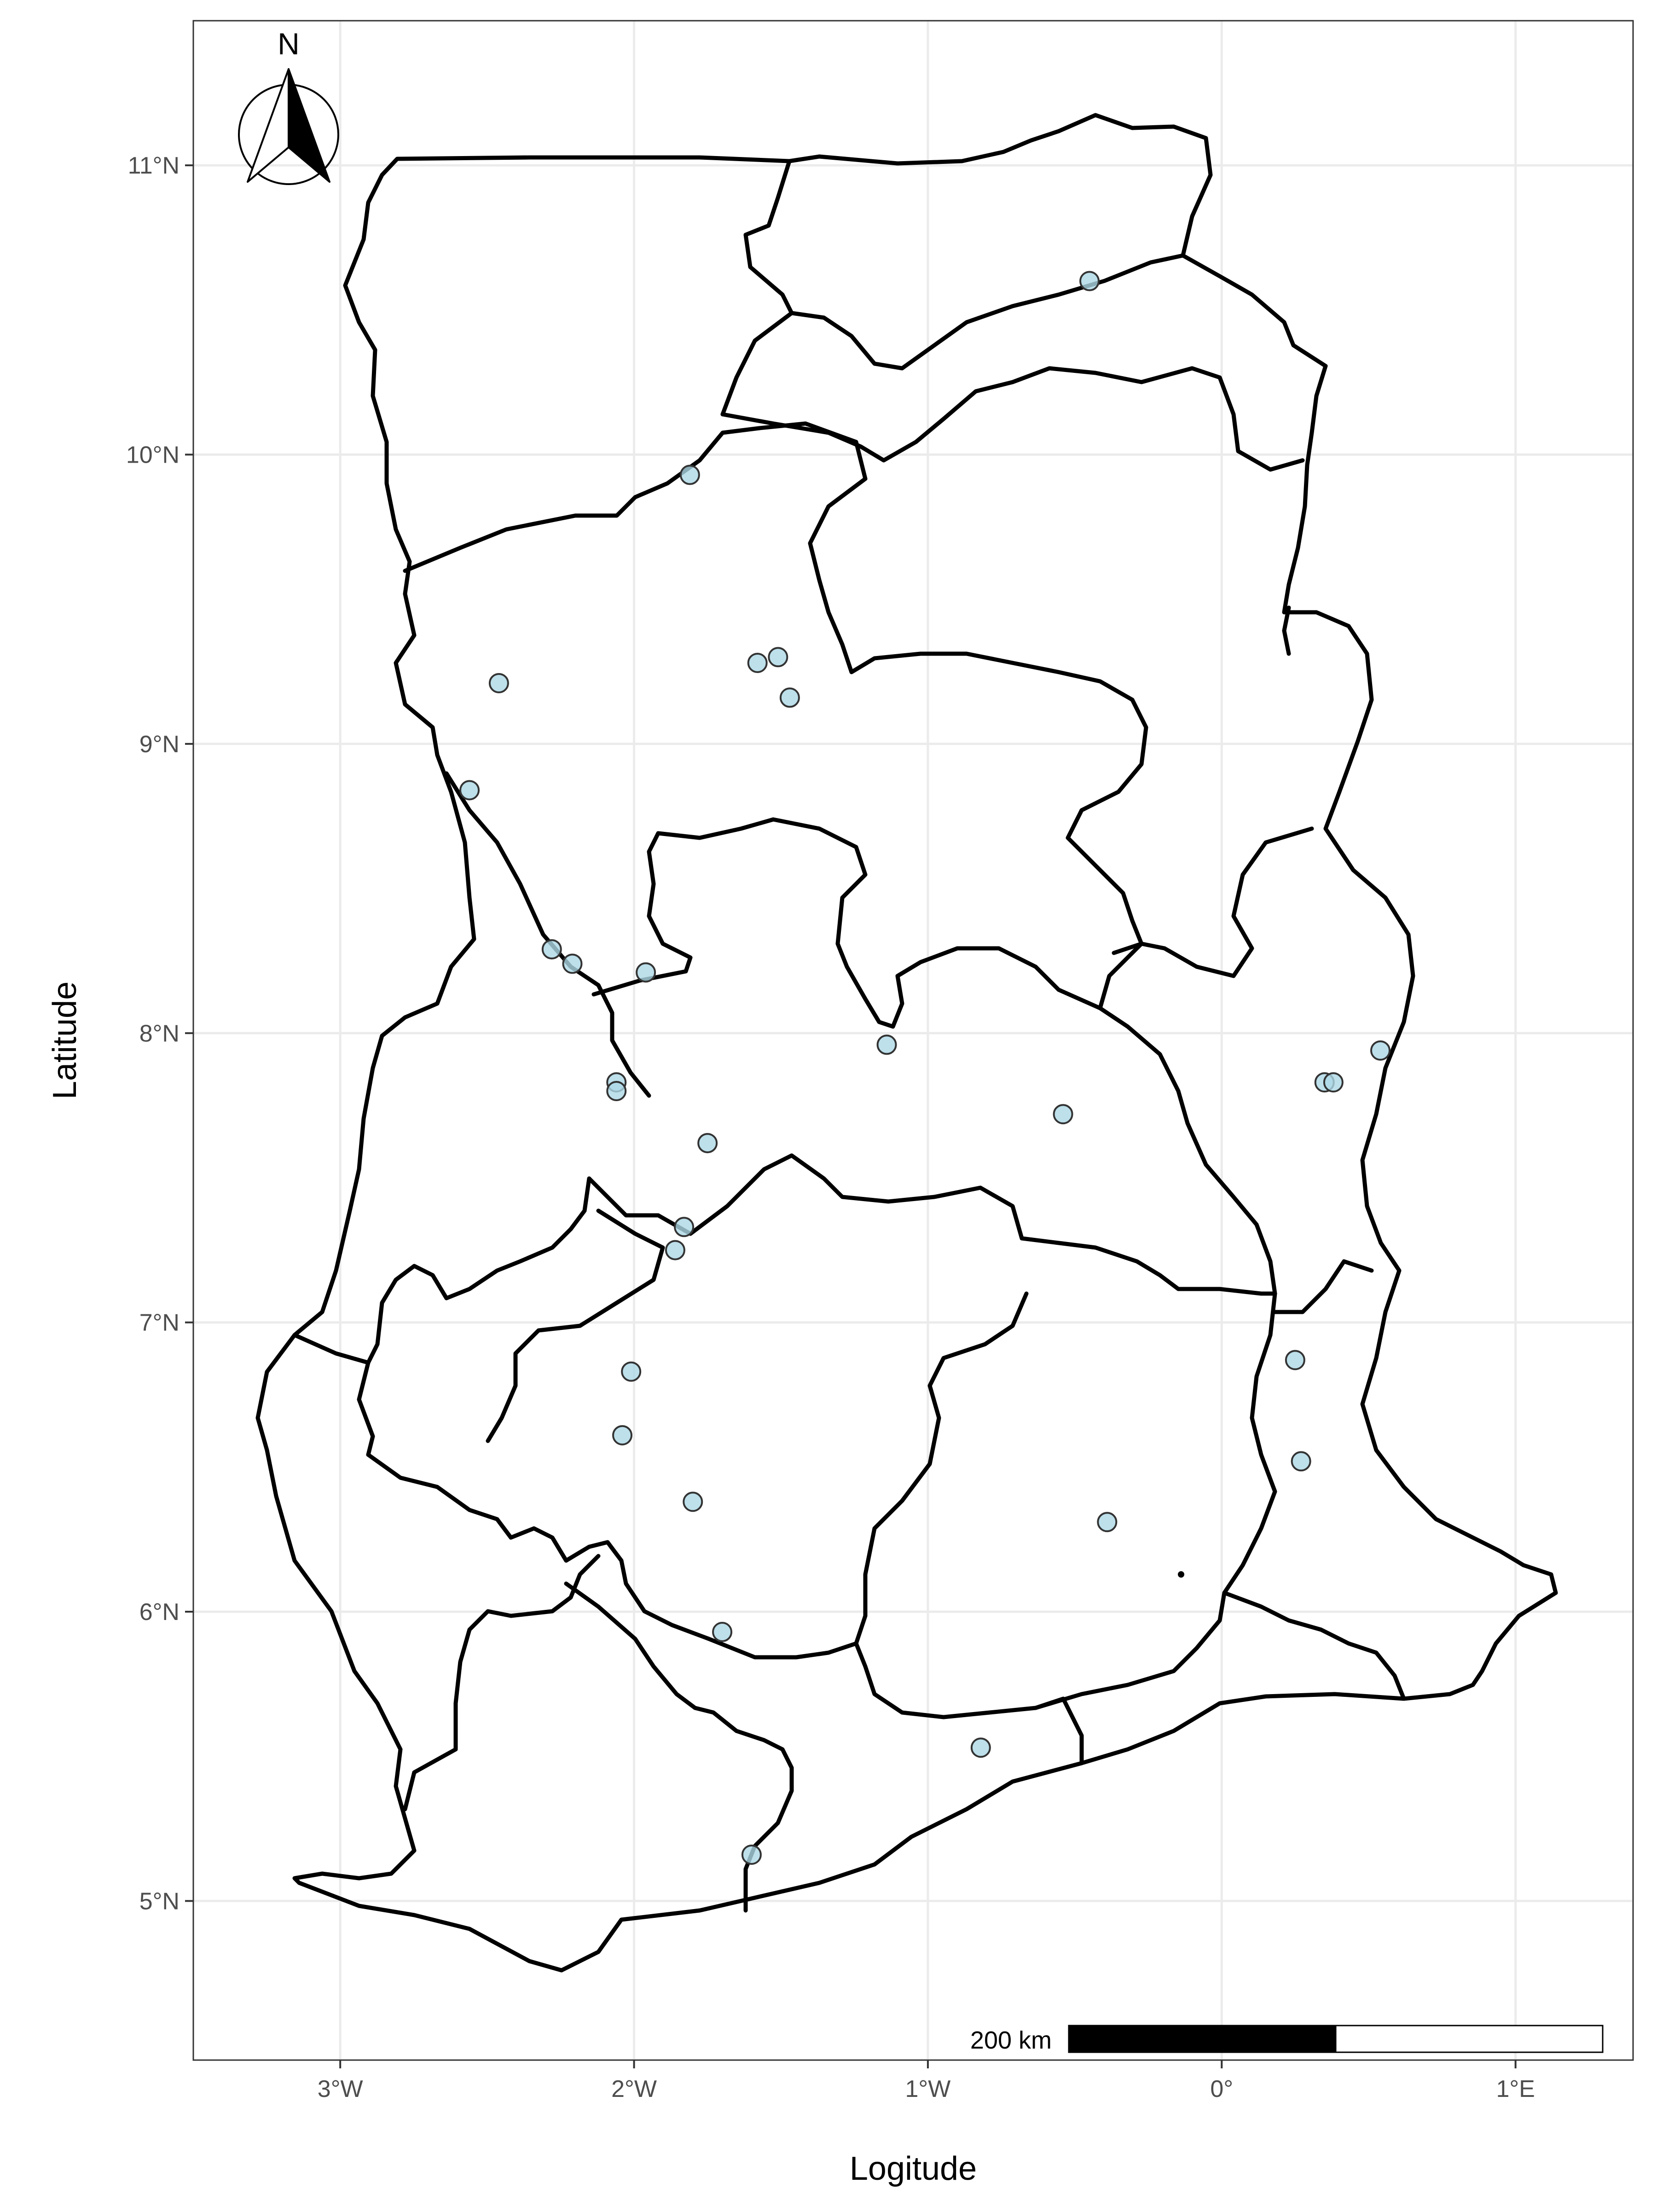  What do you see at coordinates (159, 1613) in the screenshot?
I see `y-tick-label: 6°N` at bounding box center [159, 1613].